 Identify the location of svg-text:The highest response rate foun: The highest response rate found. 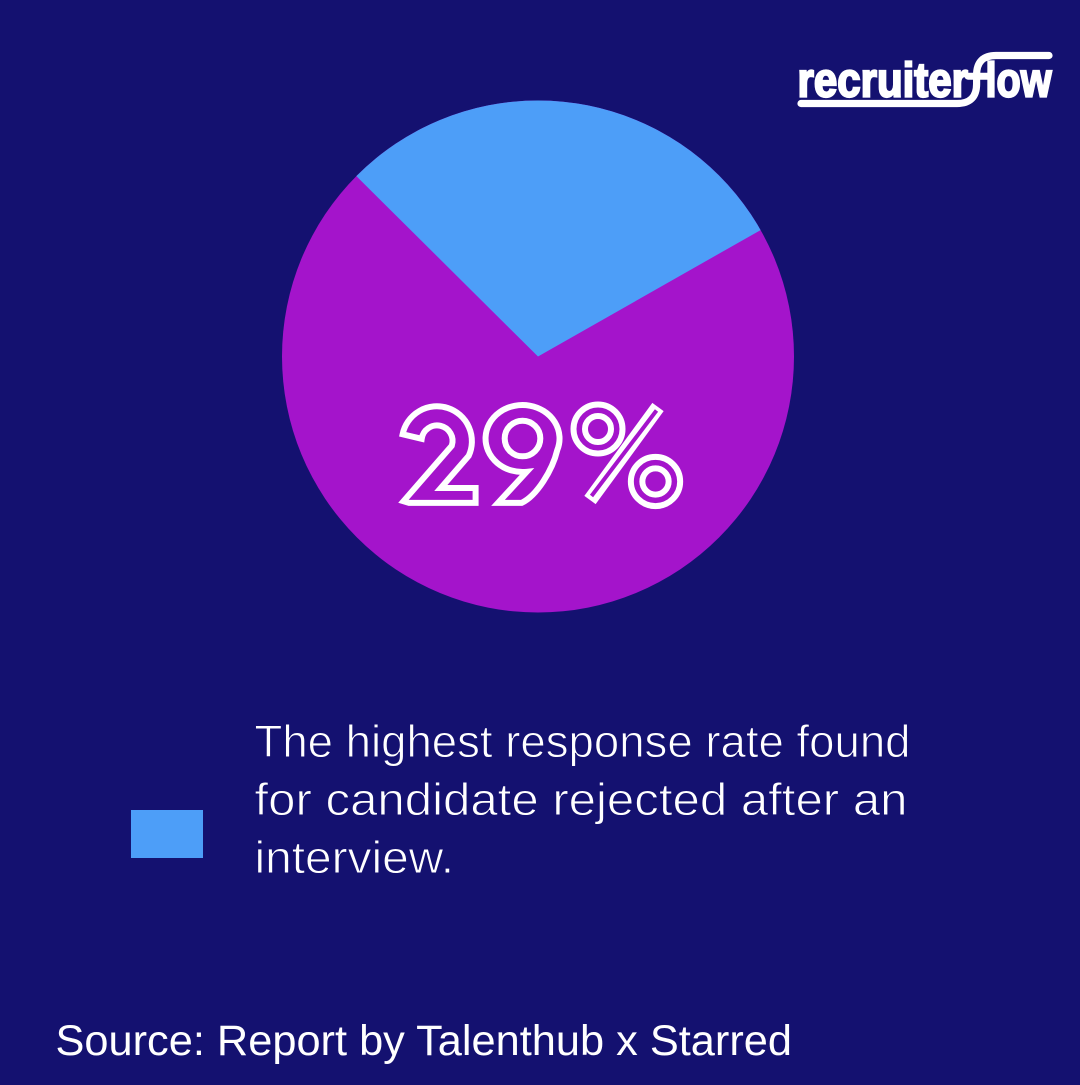
(583, 741).